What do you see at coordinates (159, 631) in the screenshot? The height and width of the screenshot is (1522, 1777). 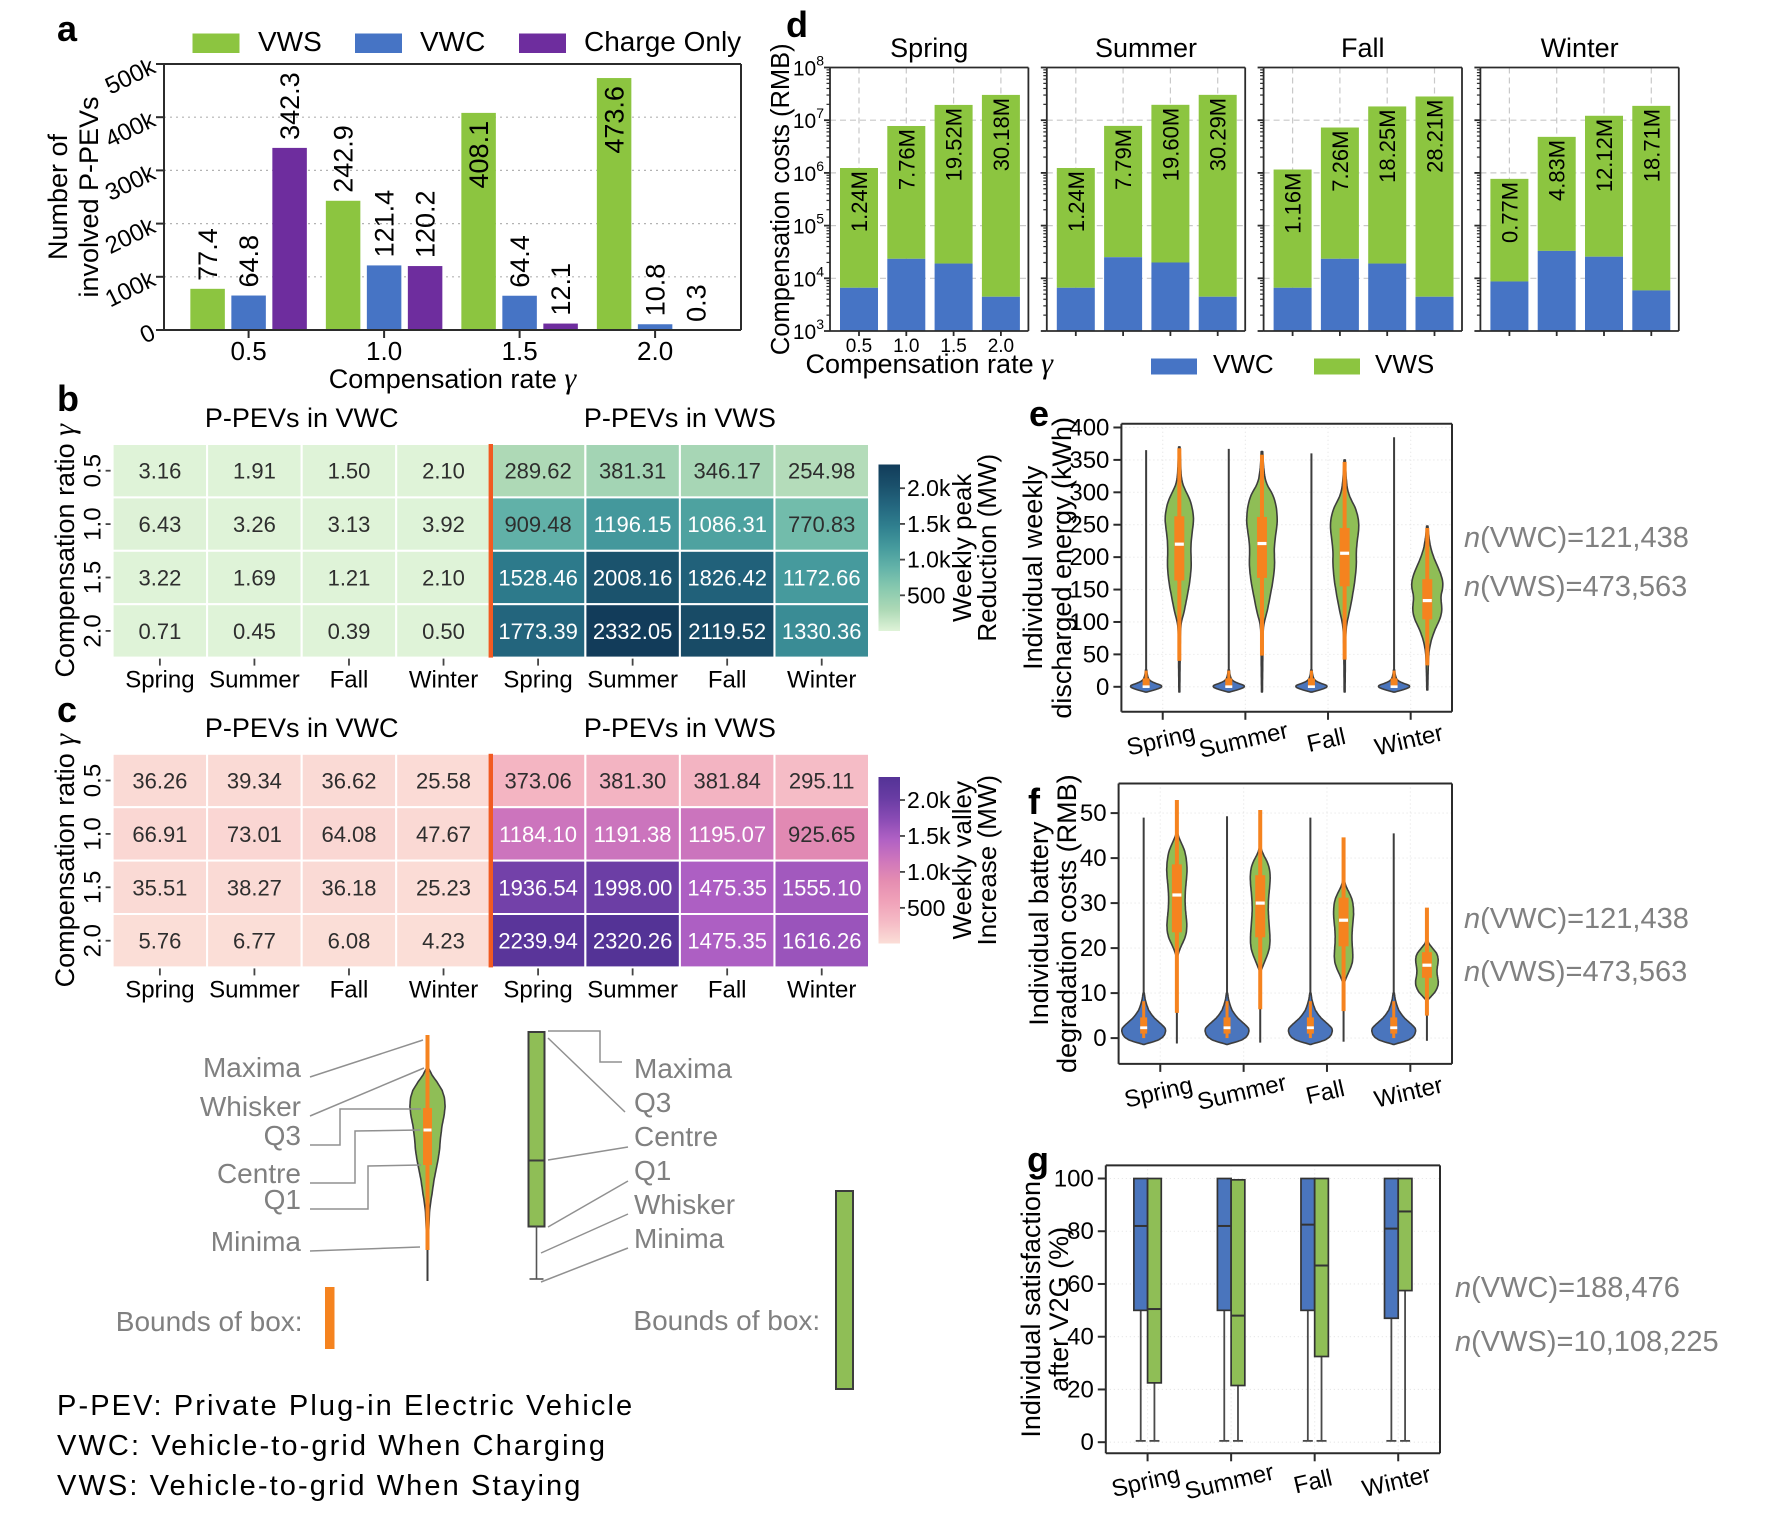 I see `svg-text: 0.71` at bounding box center [159, 631].